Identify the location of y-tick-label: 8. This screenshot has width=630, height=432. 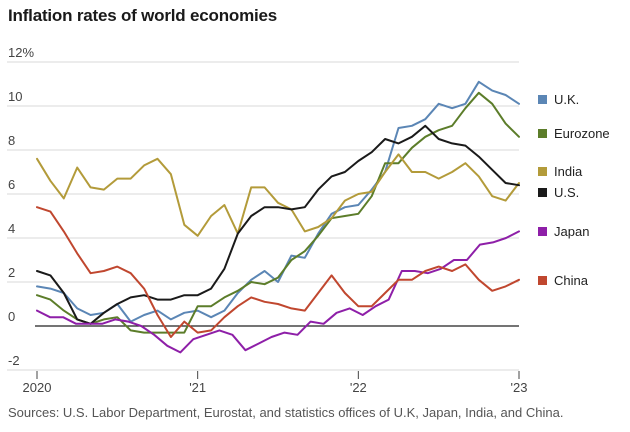
(11, 140).